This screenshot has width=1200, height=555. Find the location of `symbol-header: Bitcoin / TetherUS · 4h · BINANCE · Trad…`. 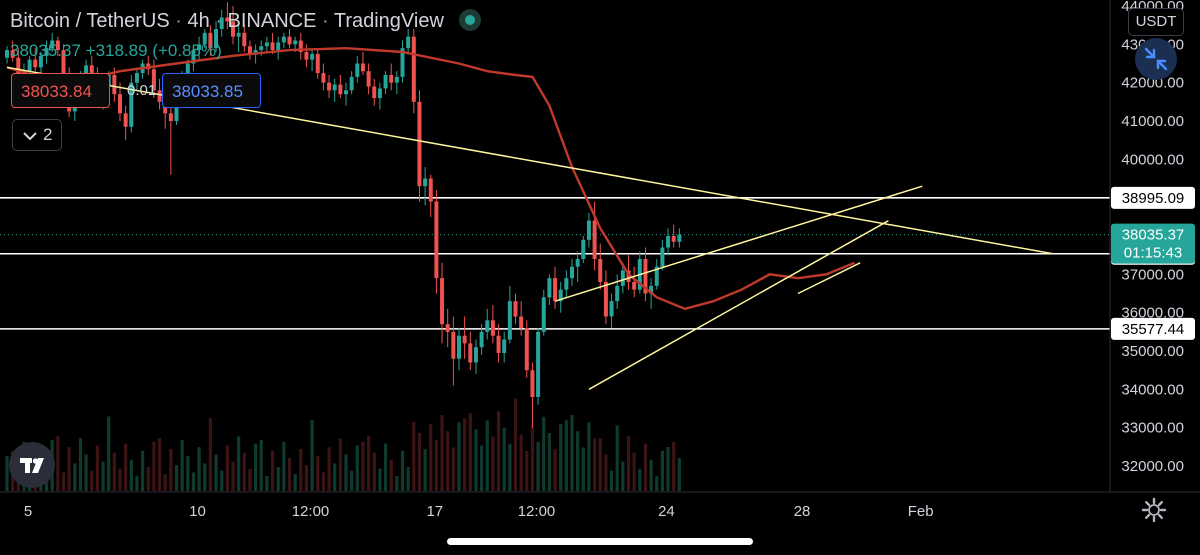

symbol-header: Bitcoin / TetherUS · 4h · BINANCE · Trad… is located at coordinates (246, 20).